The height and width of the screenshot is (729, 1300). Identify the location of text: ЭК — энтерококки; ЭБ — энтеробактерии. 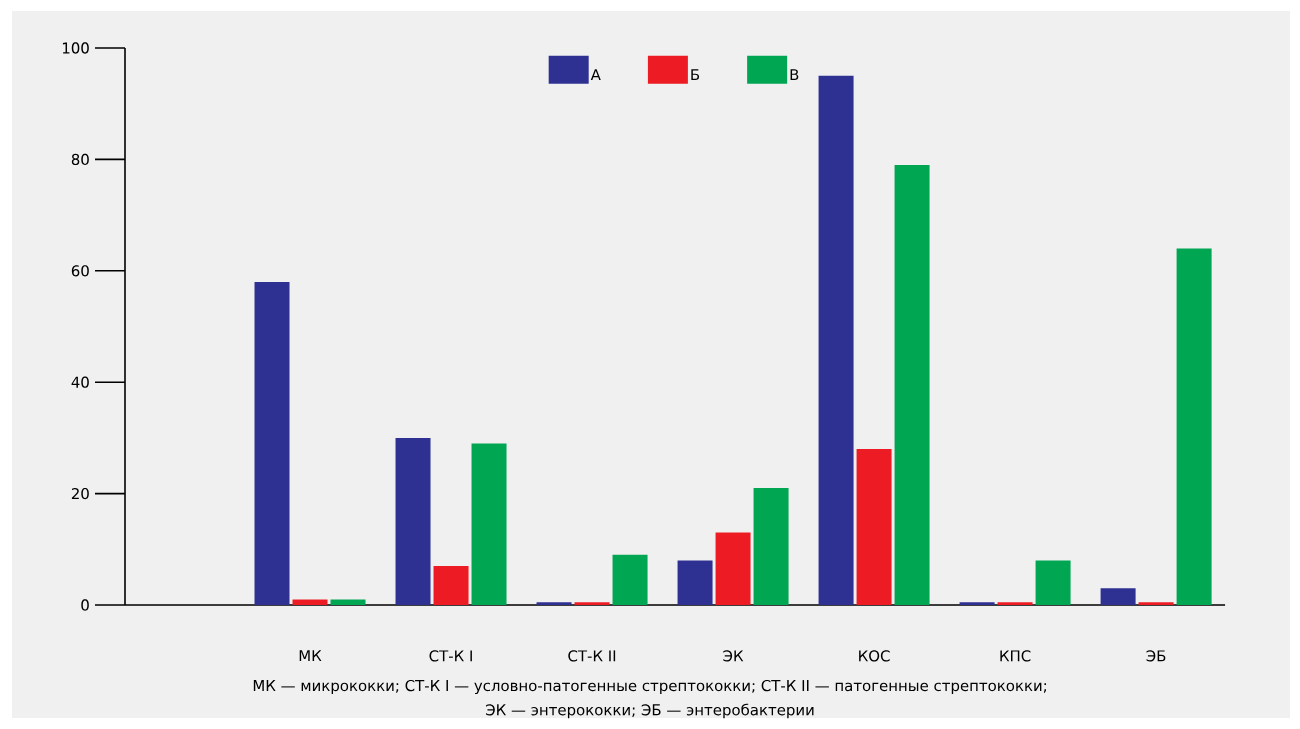
(650, 711).